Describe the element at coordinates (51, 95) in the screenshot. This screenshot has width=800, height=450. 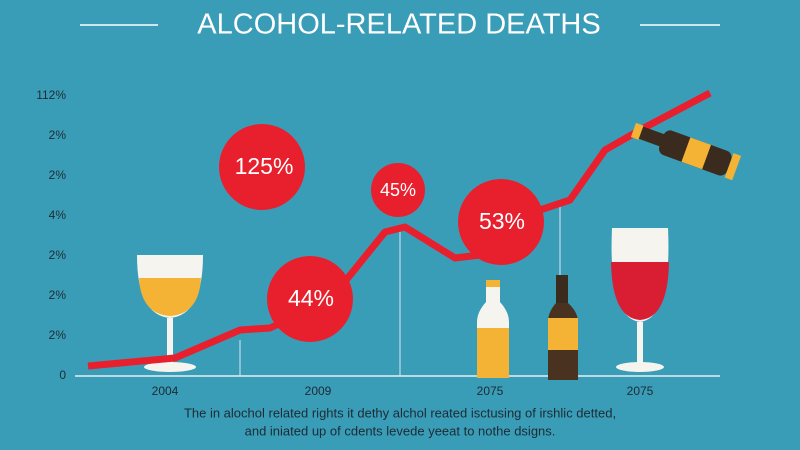
I see `y-axis-label: 112%` at that location.